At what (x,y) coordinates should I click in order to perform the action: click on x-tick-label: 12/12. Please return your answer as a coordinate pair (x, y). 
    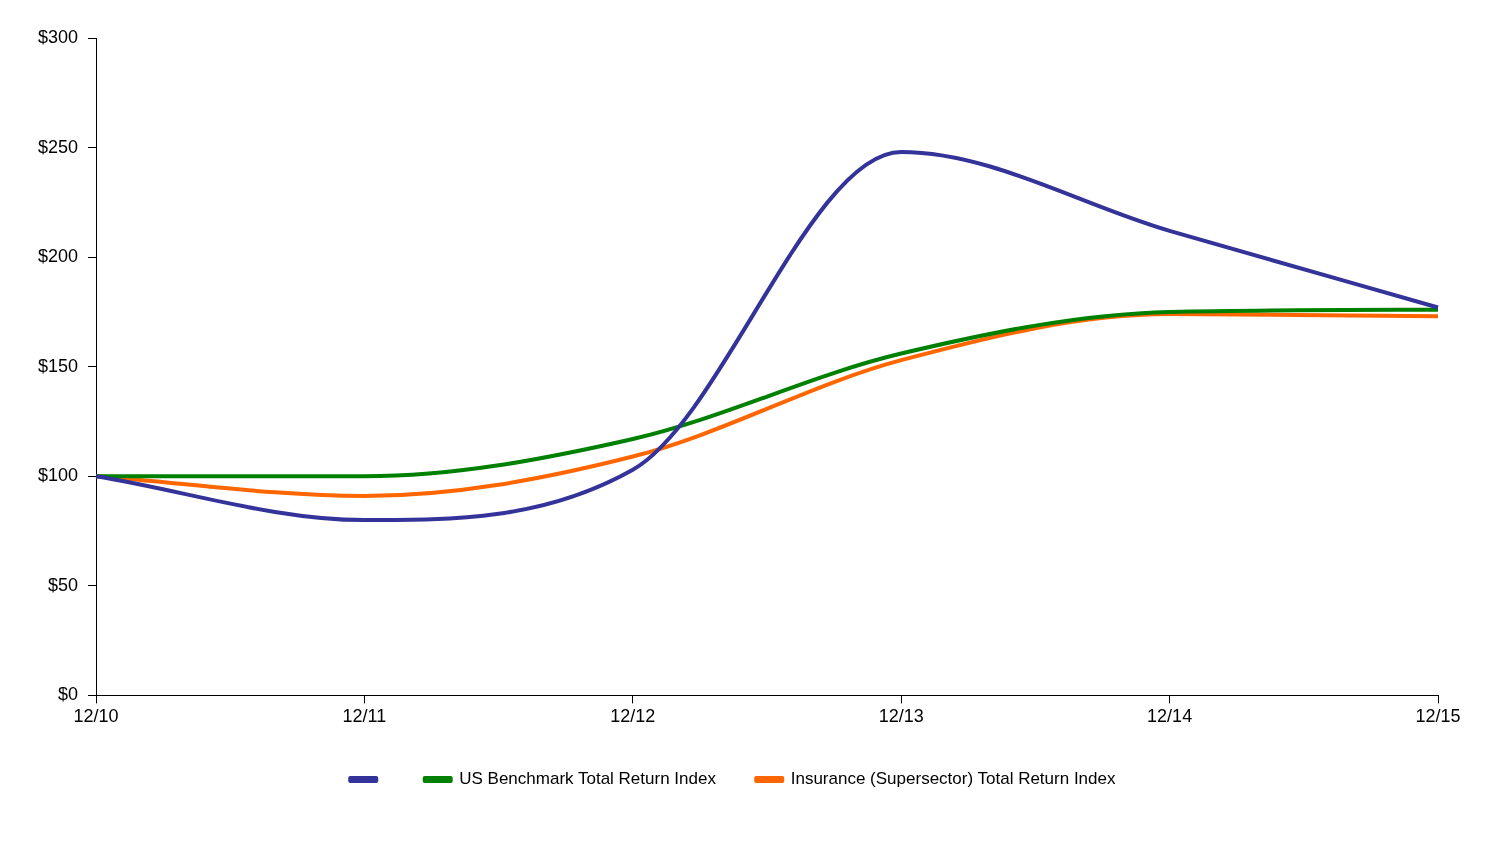
    Looking at the image, I should click on (633, 716).